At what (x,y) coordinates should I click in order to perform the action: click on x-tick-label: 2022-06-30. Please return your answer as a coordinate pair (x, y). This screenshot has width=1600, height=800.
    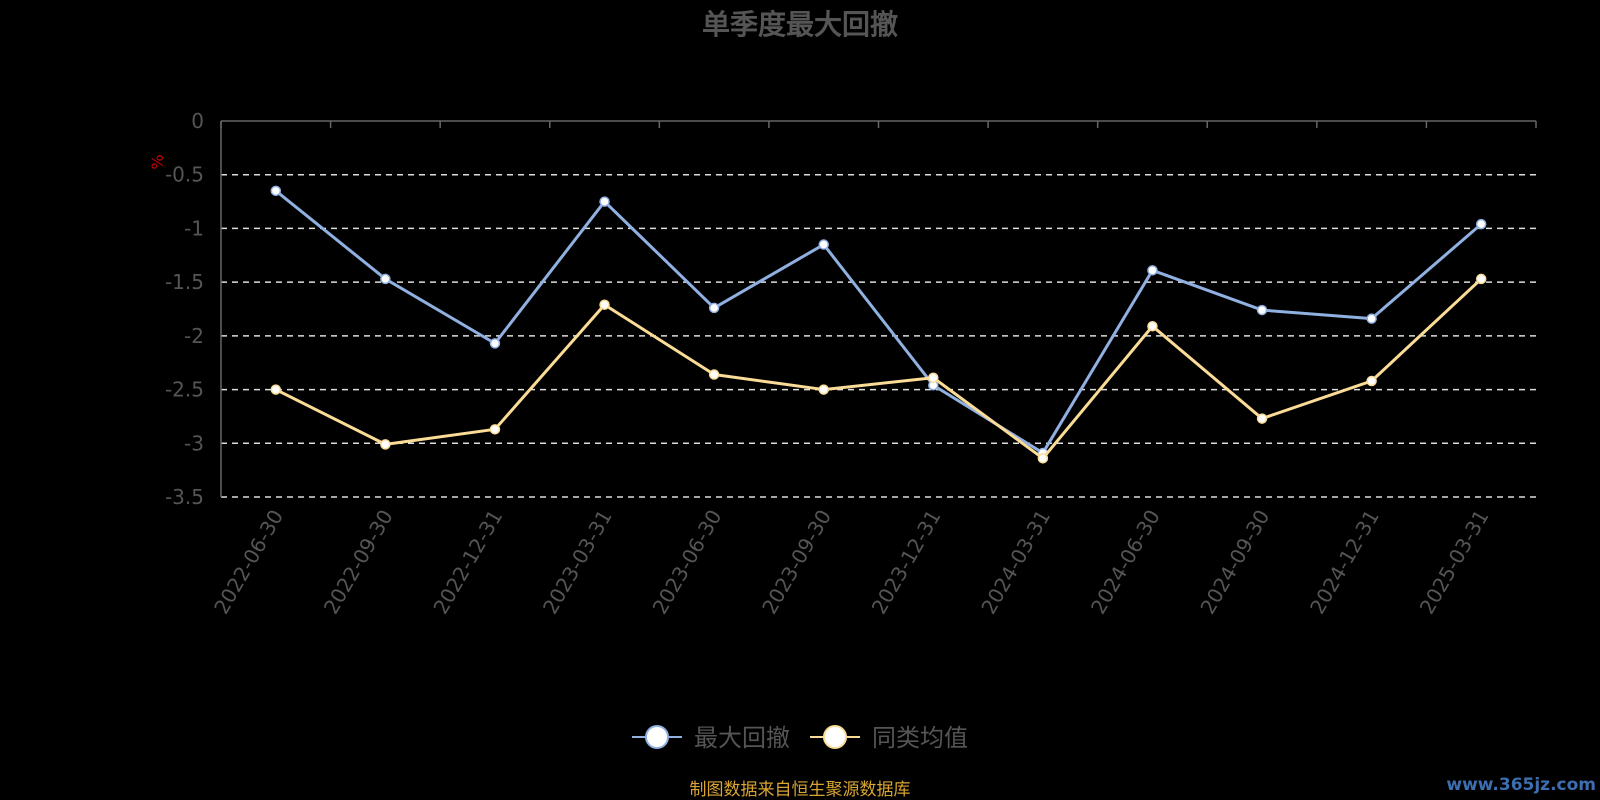
    Looking at the image, I should click on (248, 562).